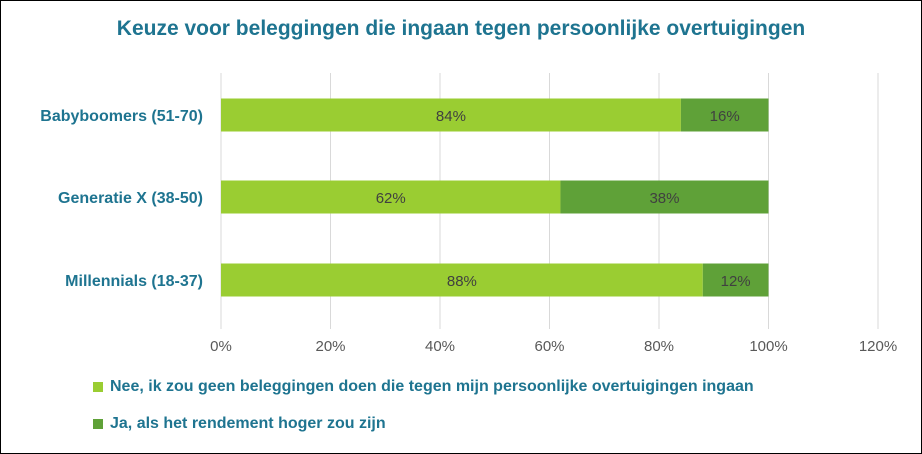 The width and height of the screenshot is (922, 454). What do you see at coordinates (878, 346) in the screenshot?
I see `x-tick-label: 120%` at bounding box center [878, 346].